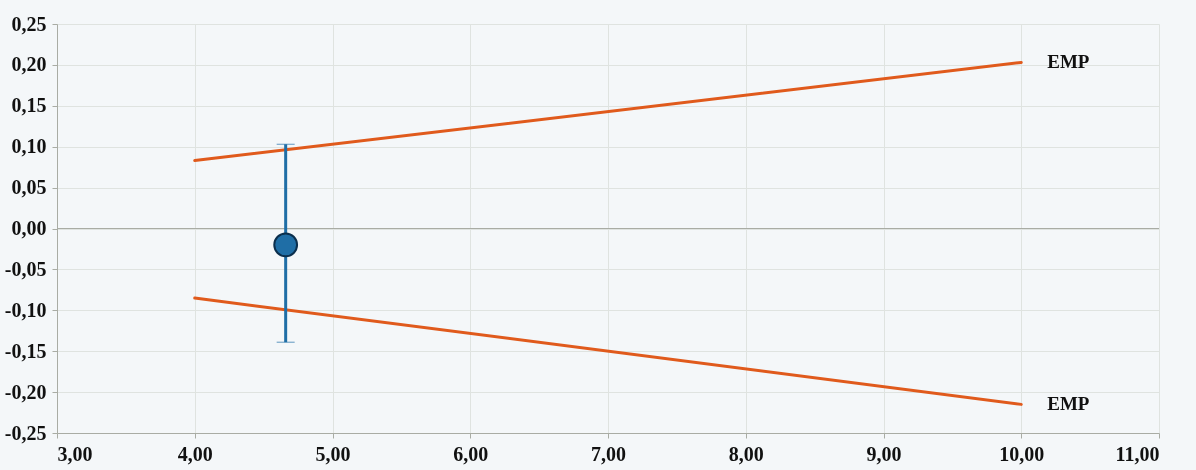 Image resolution: width=1196 pixels, height=470 pixels. What do you see at coordinates (25, 268) in the screenshot?
I see `y-tick-label: -0,05` at bounding box center [25, 268].